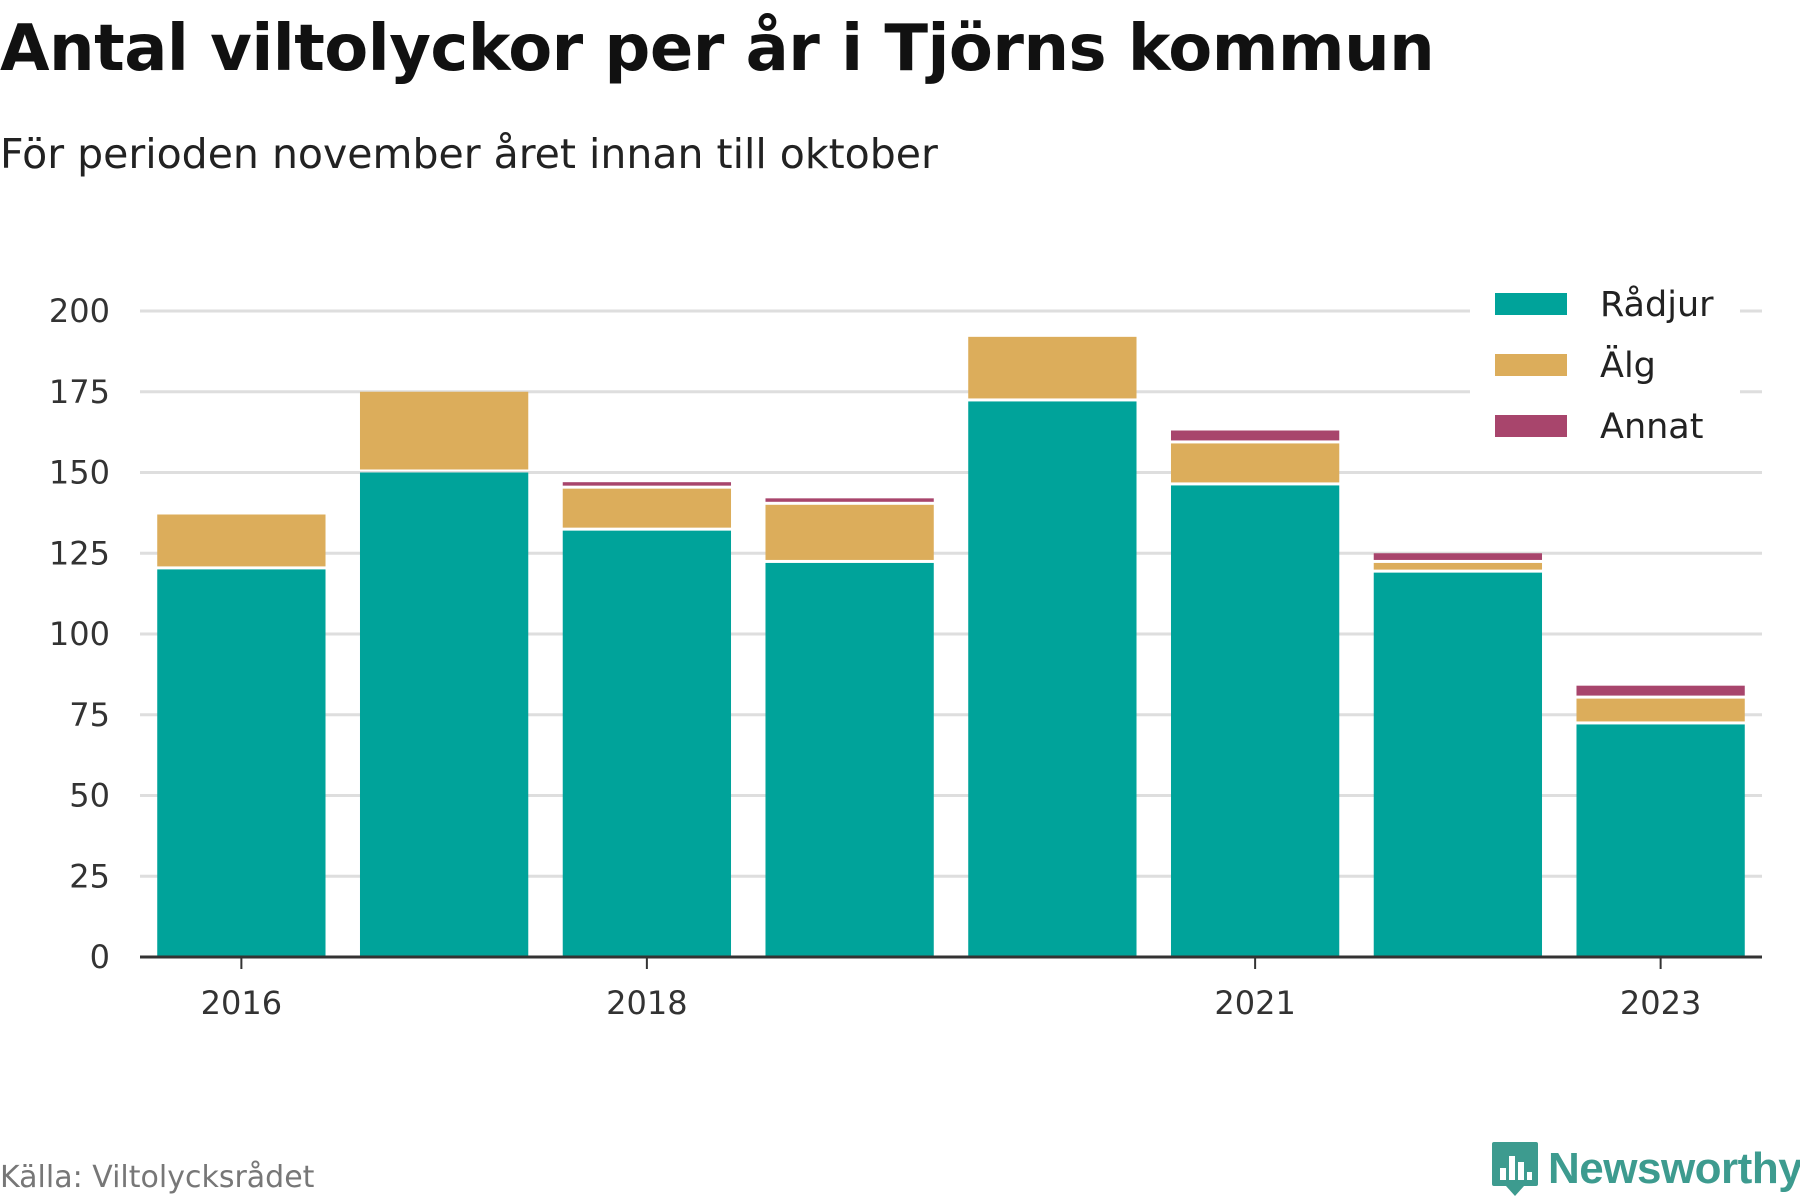 The width and height of the screenshot is (1800, 1200). What do you see at coordinates (646, 1003) in the screenshot?
I see `x-tick-label-2018: 2018` at bounding box center [646, 1003].